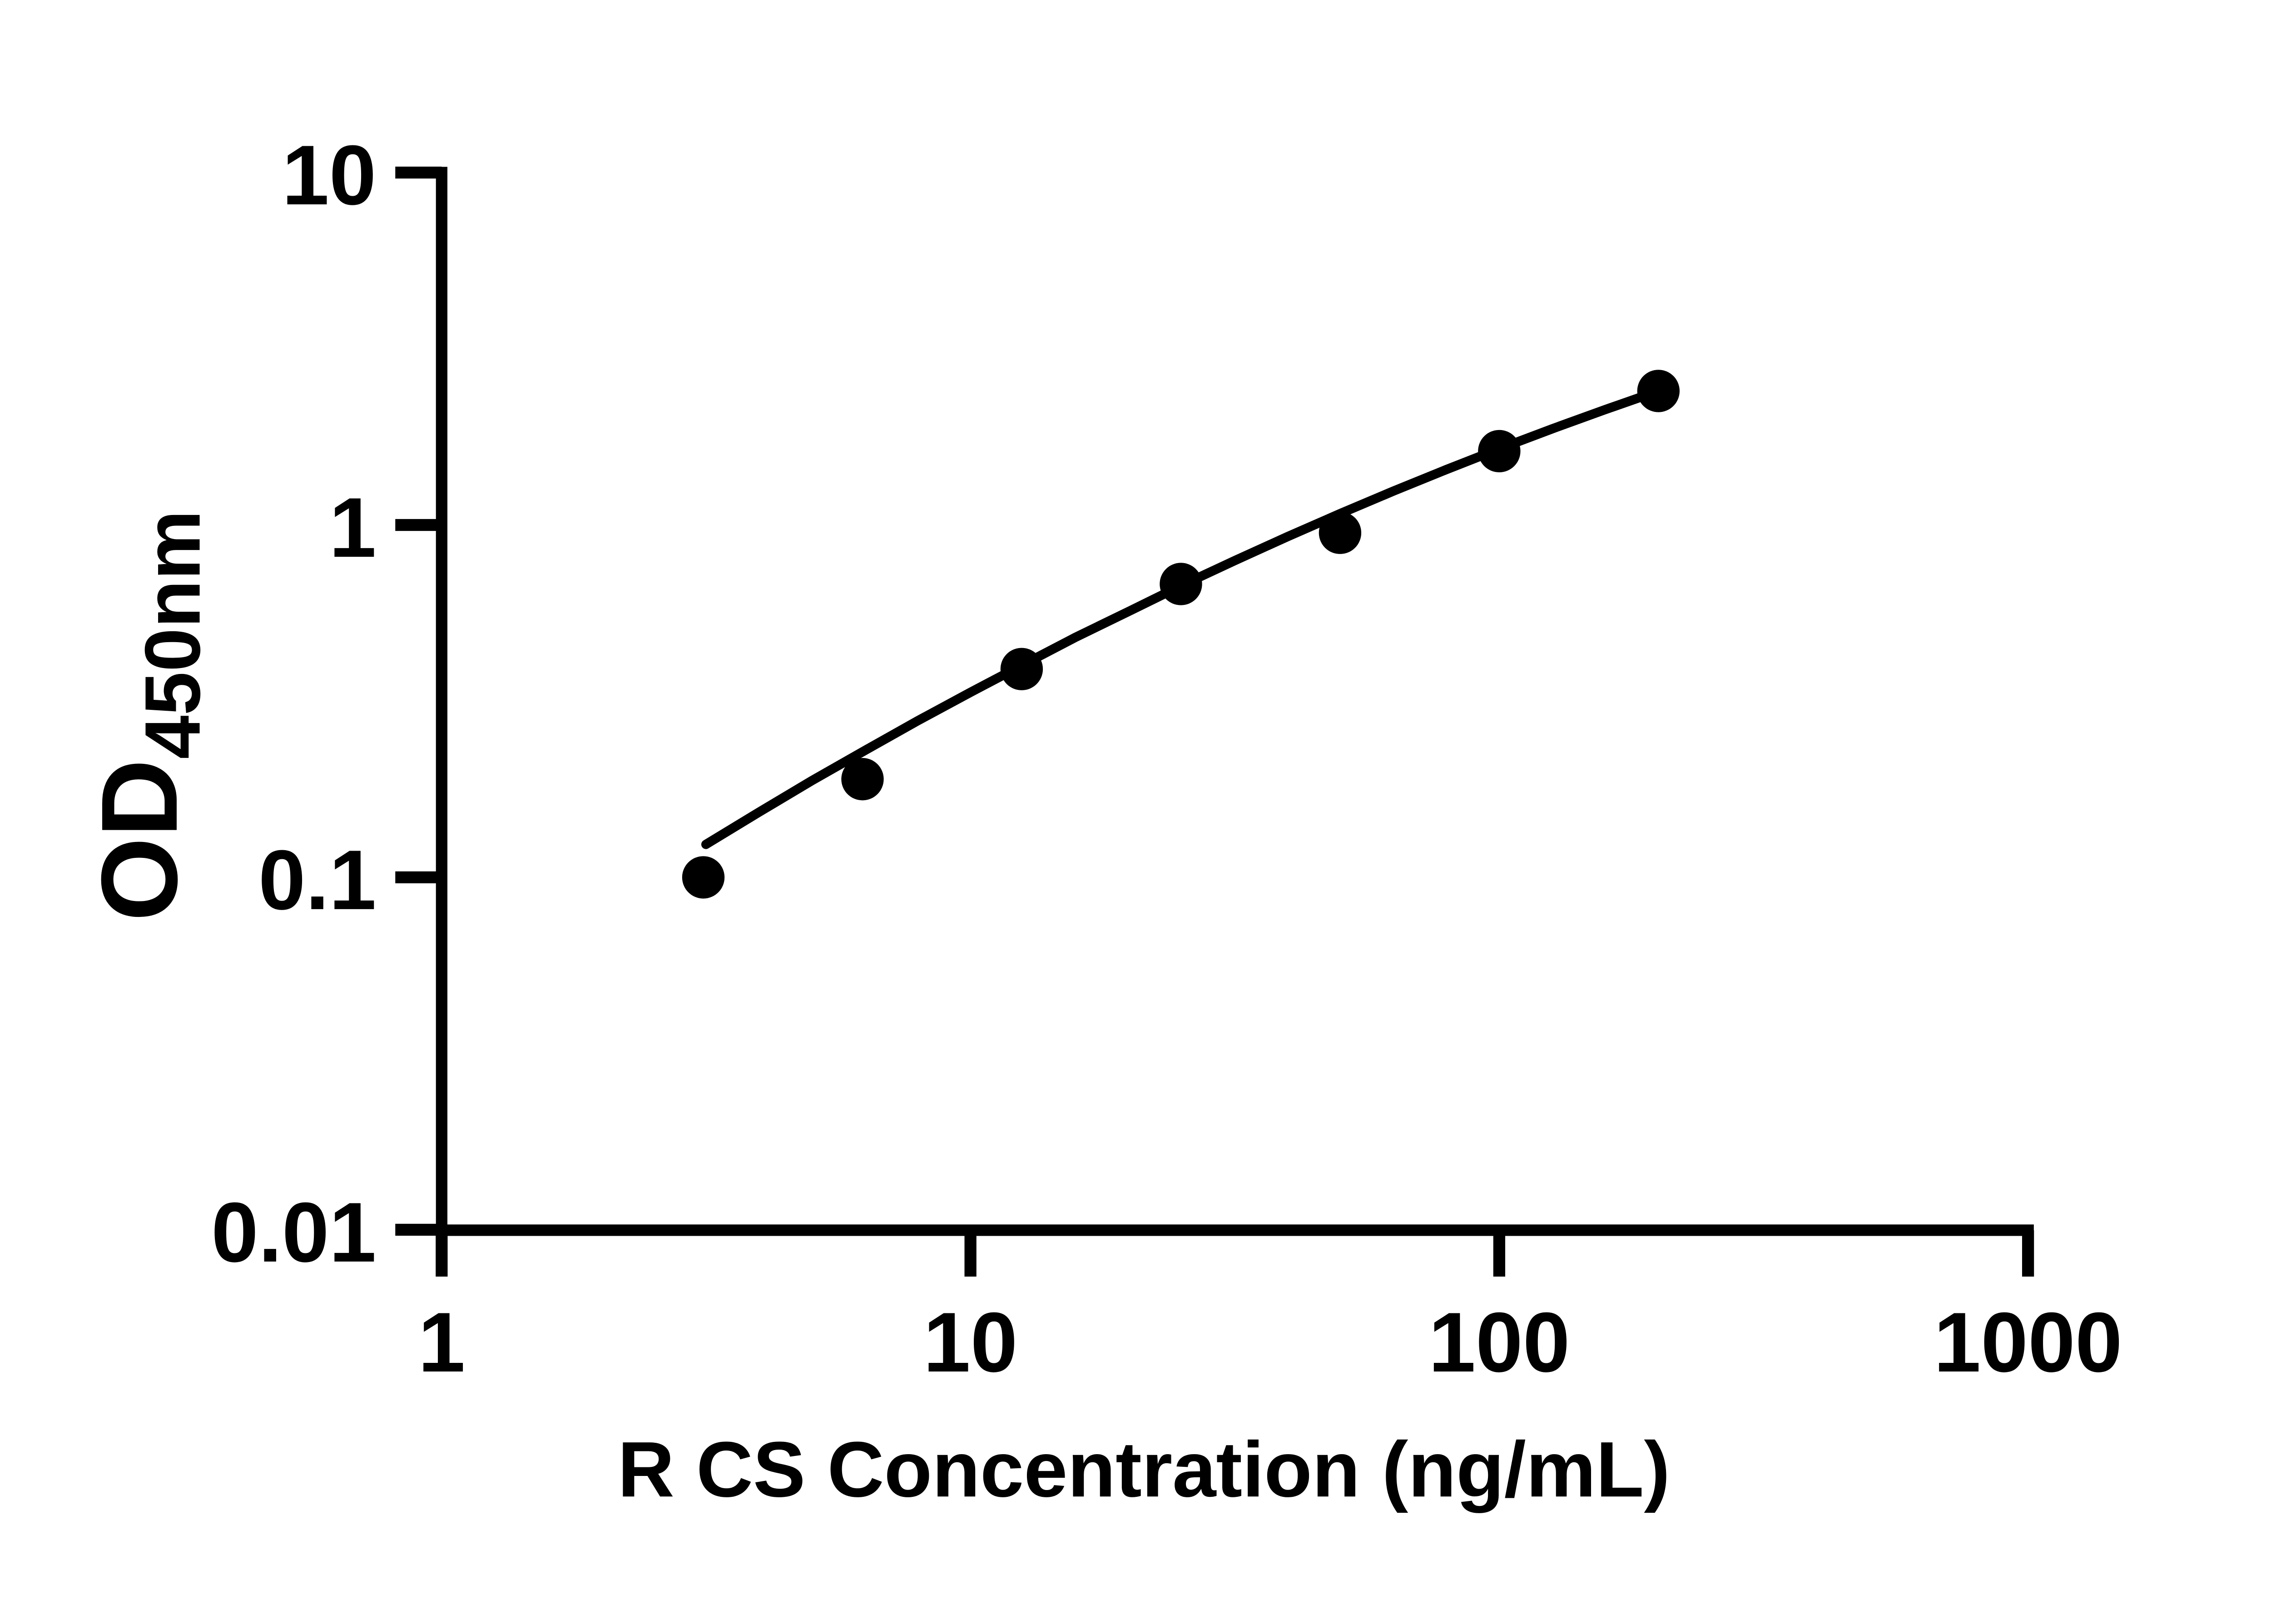 This screenshot has width=2271, height=1624. What do you see at coordinates (970, 1342) in the screenshot?
I see `x-tick-label-10: 10` at bounding box center [970, 1342].